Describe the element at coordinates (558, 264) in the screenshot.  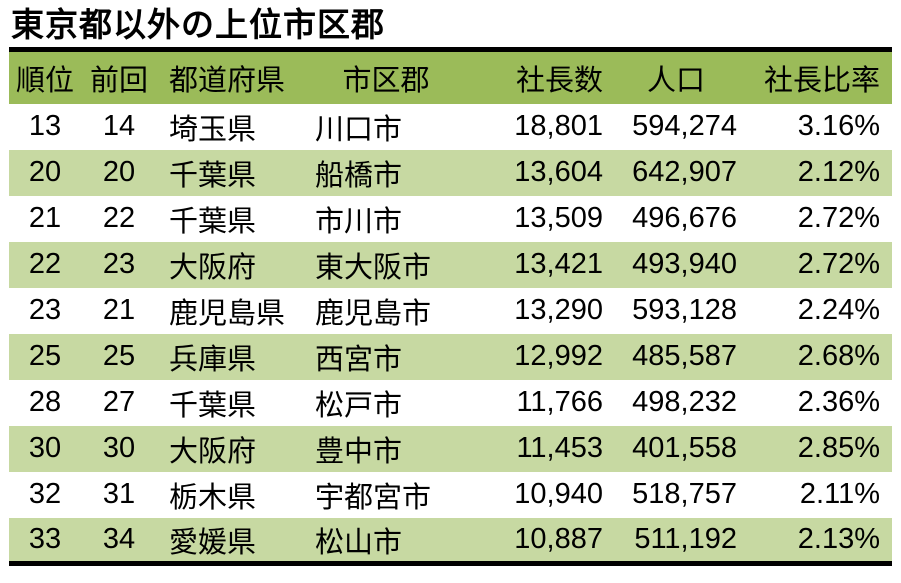
I see `cell-presidents: 13,421` at that location.